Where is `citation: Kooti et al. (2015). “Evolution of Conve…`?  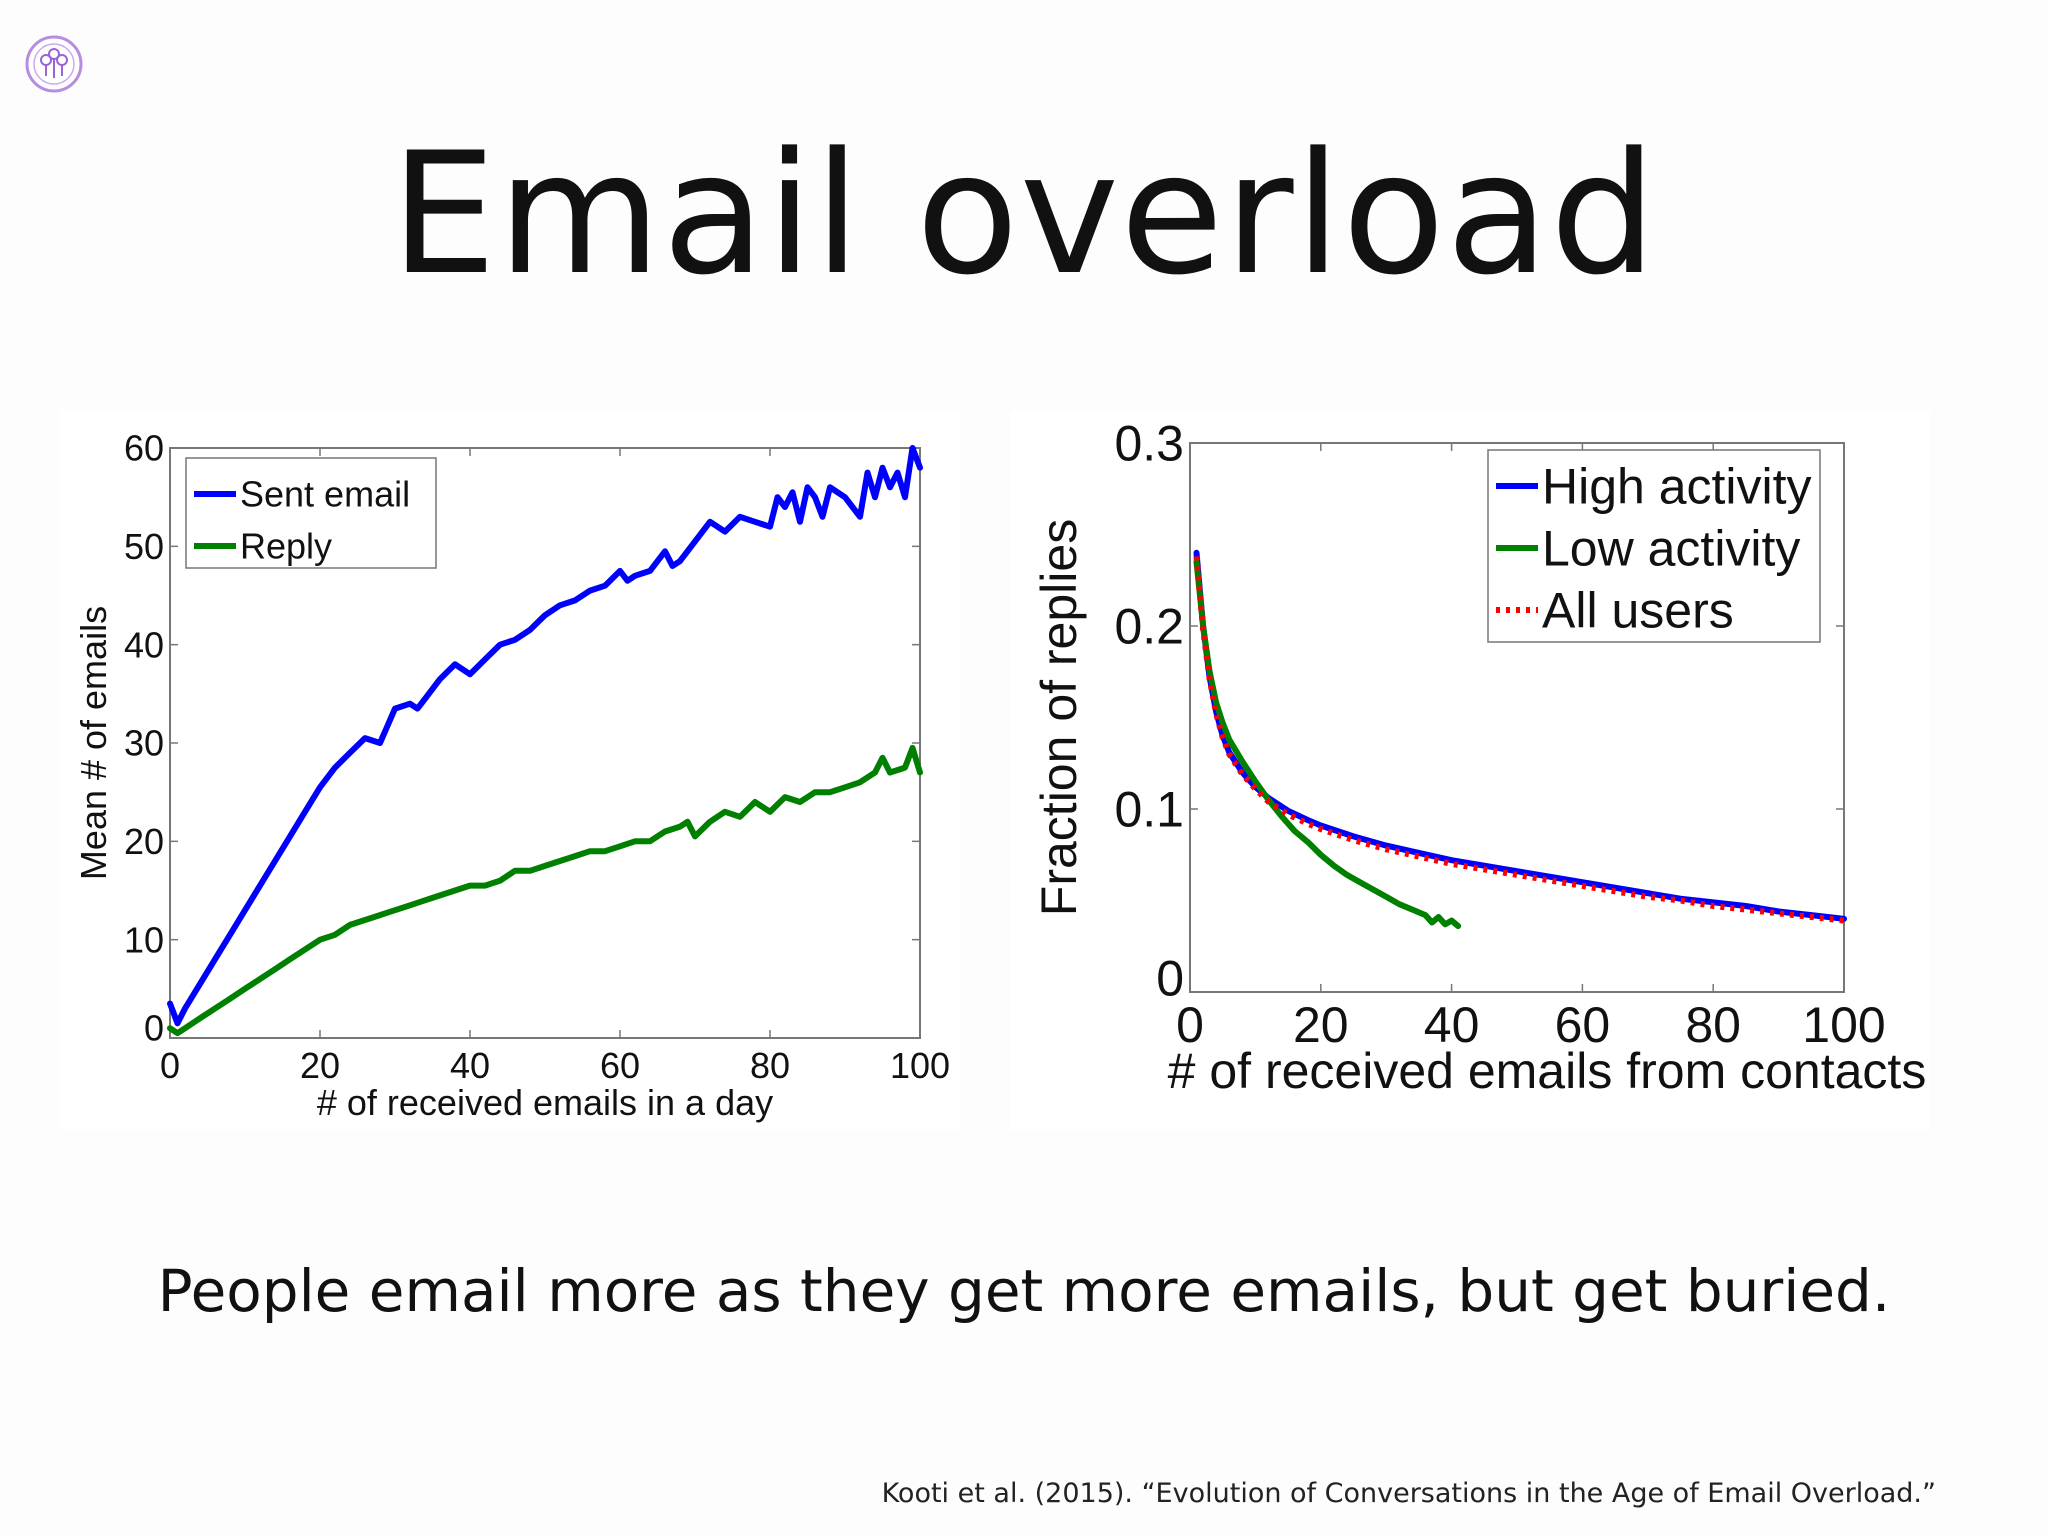 citation: Kooti et al. (2015). “Evolution of Conve… is located at coordinates (1408, 1493).